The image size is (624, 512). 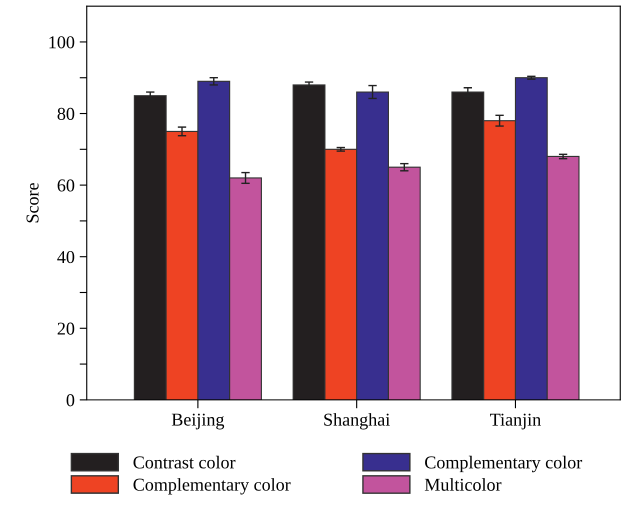 What do you see at coordinates (32, 202) in the screenshot?
I see `y-axis-title: Score` at bounding box center [32, 202].